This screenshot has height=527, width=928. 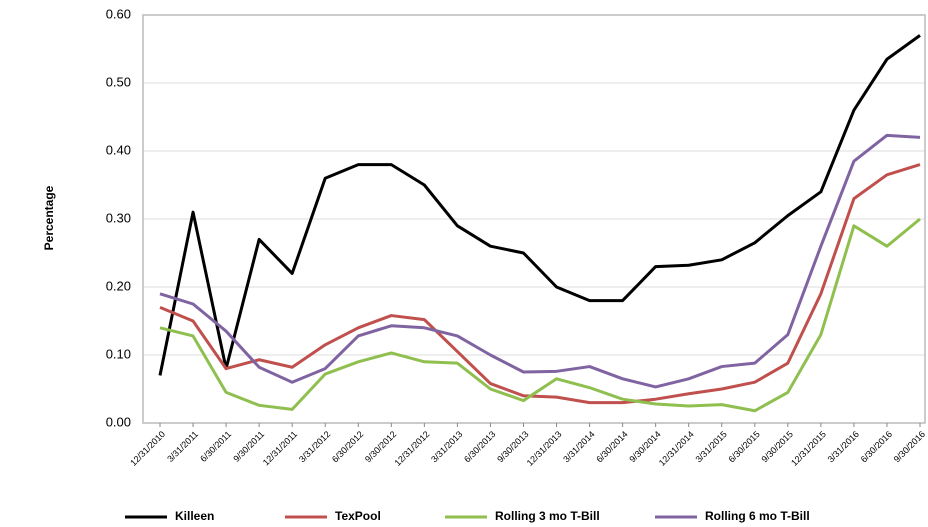 I want to click on x-tick-label: 3/31/2012, so click(x=314, y=446).